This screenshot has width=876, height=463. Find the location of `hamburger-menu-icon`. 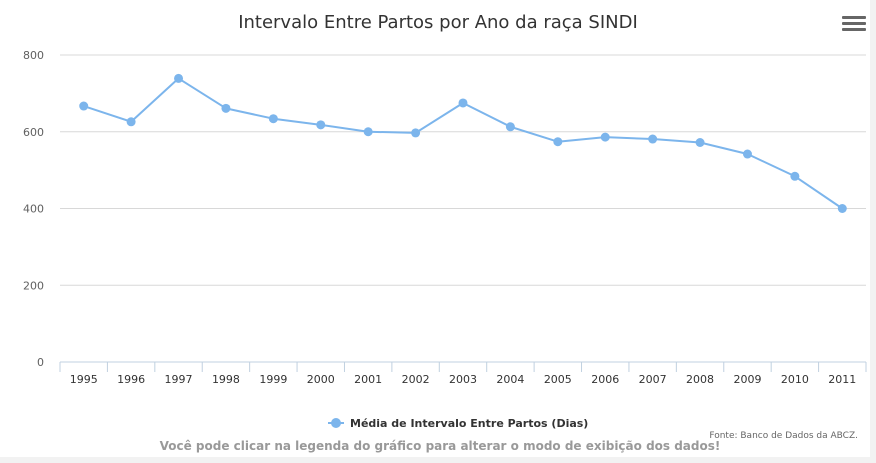

hamburger-menu-icon is located at coordinates (854, 26).